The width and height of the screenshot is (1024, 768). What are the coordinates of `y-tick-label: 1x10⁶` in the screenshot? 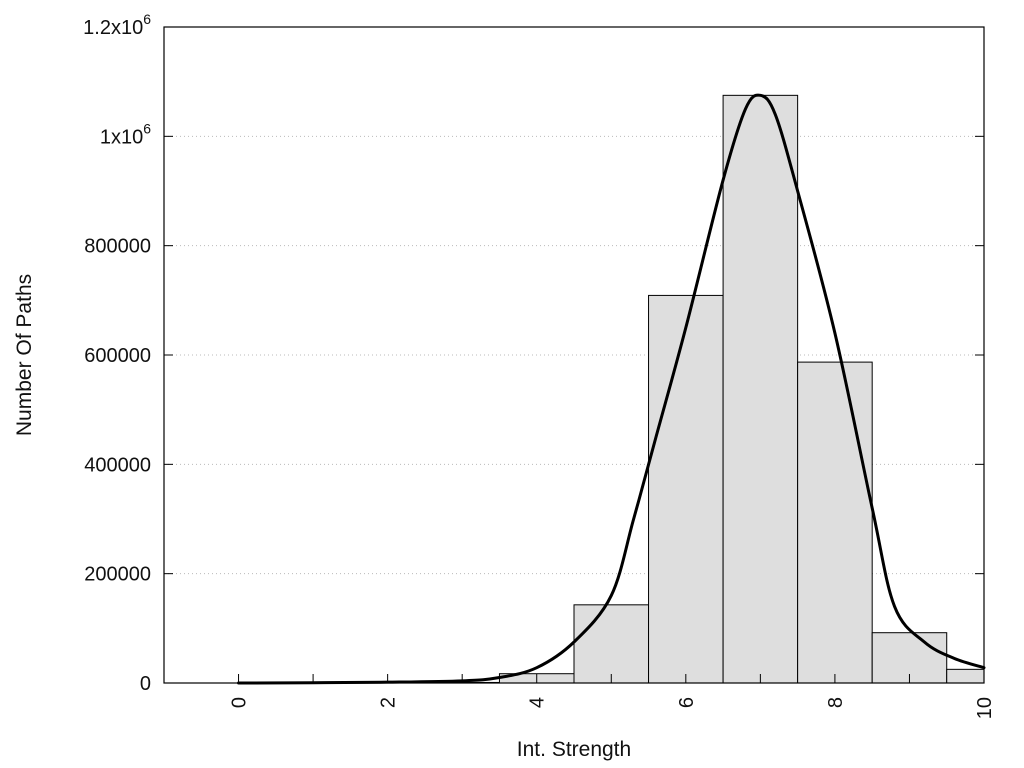 It's located at (125, 134).